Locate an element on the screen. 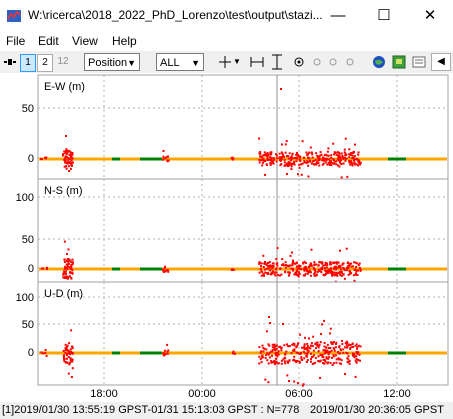 Image resolution: width=453 pixels, height=419 pixels. menu-help: Help is located at coordinates (124, 41).